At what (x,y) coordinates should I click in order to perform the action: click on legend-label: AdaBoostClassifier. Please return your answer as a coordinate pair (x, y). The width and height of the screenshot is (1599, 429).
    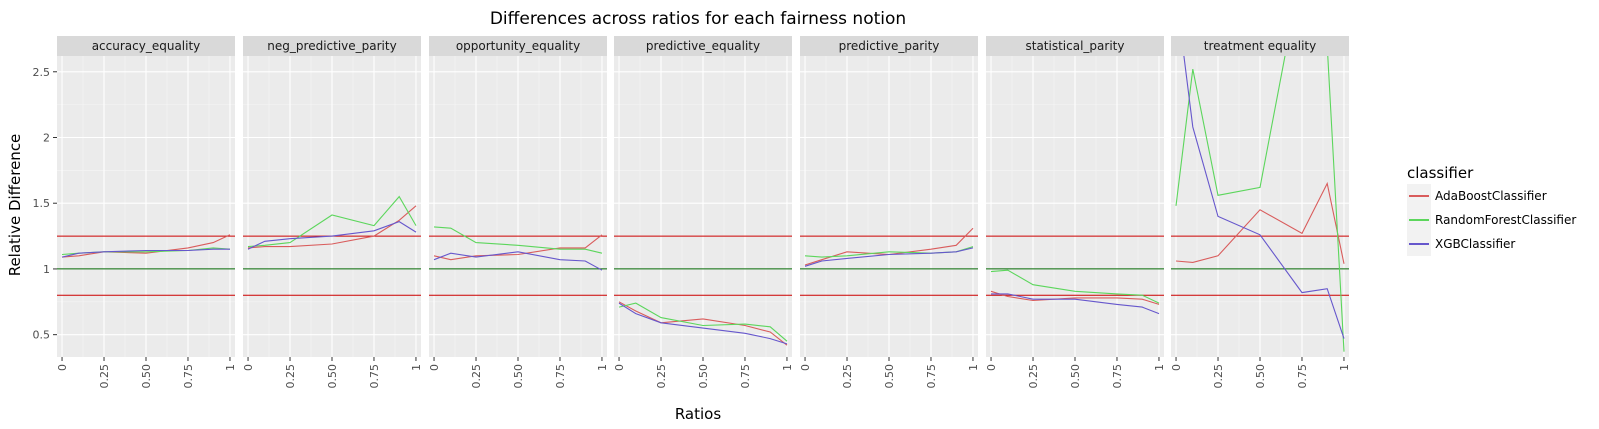
    Looking at the image, I should click on (1491, 196).